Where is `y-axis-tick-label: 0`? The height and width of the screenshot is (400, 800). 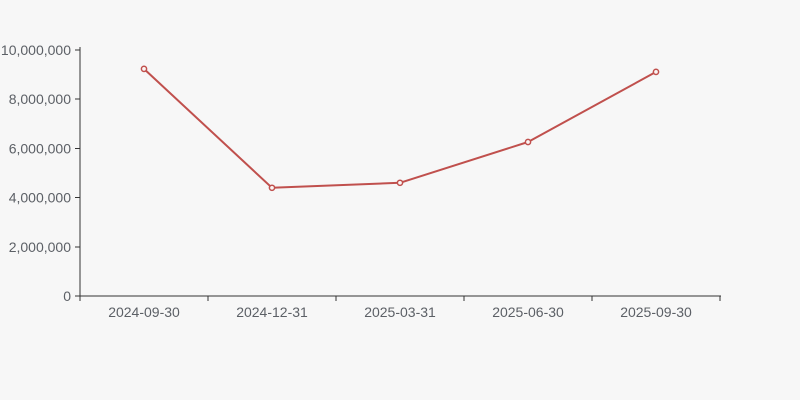
y-axis-tick-label: 0 is located at coordinates (67, 296).